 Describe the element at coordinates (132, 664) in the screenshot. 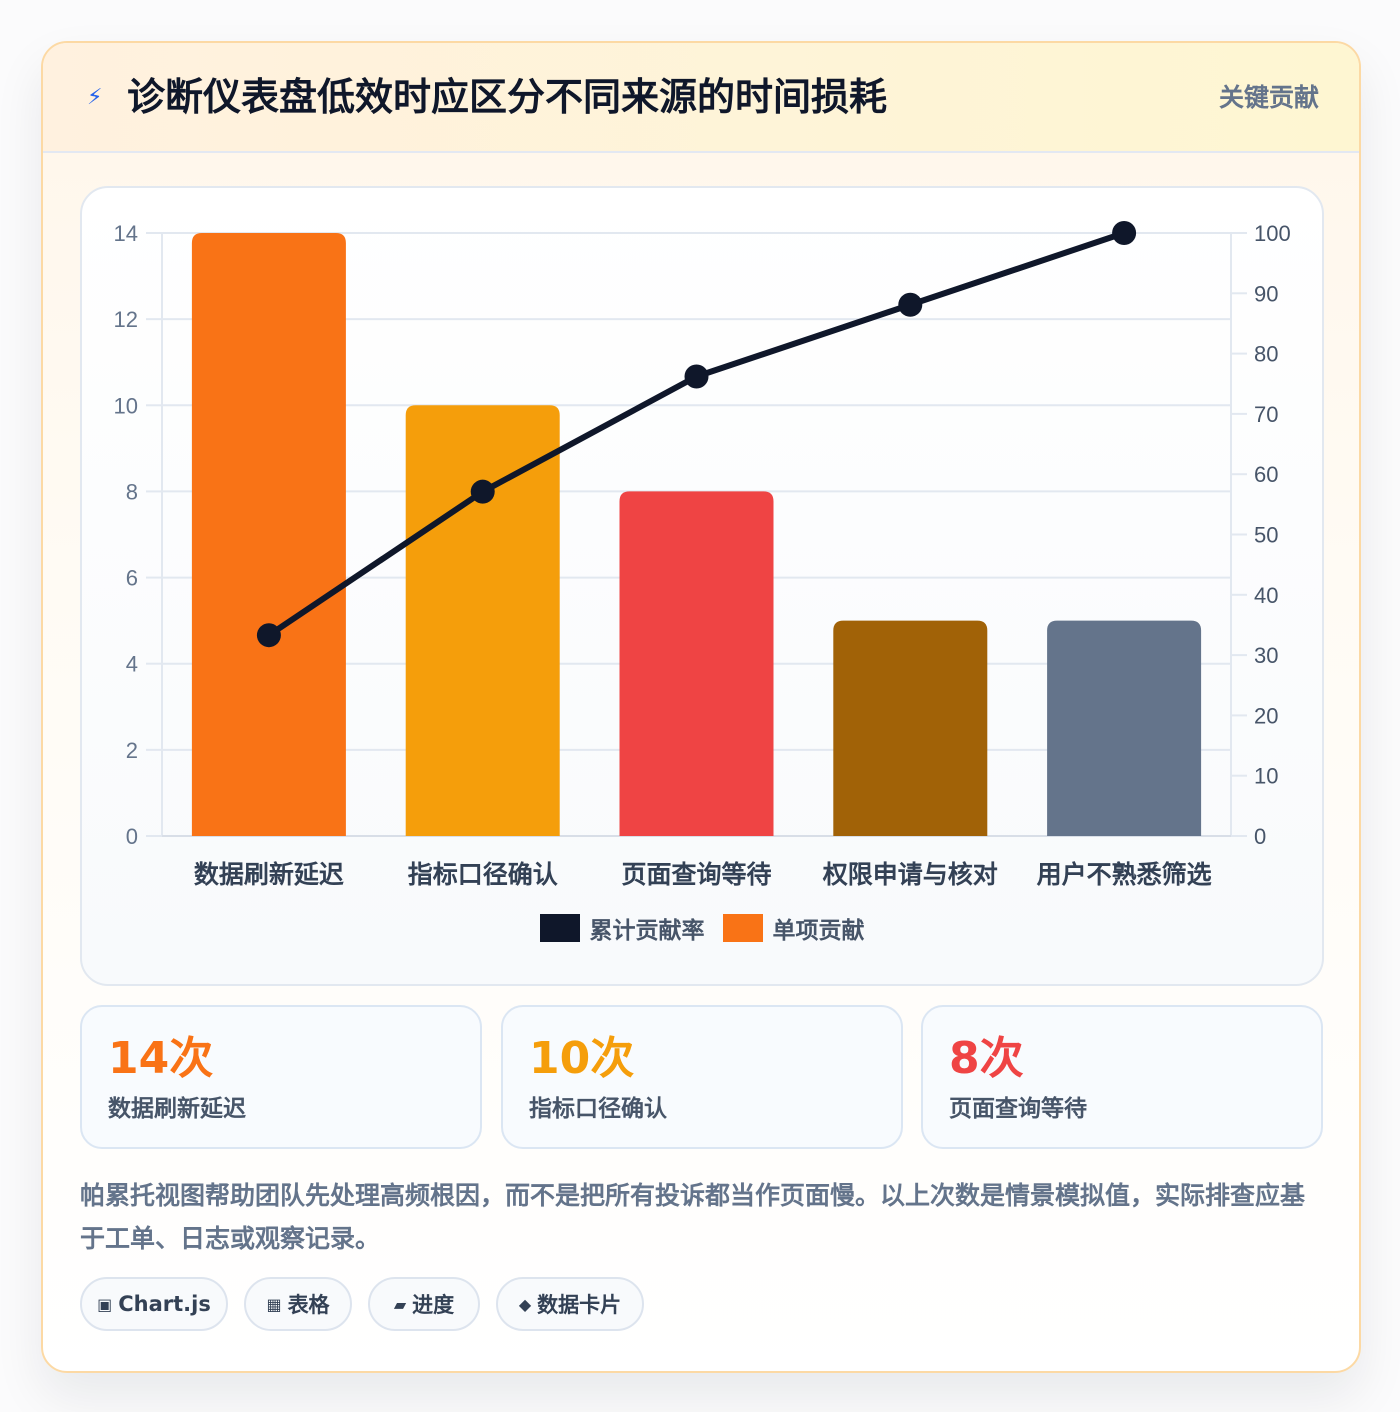

I see `y-left-tick-label: 4` at that location.